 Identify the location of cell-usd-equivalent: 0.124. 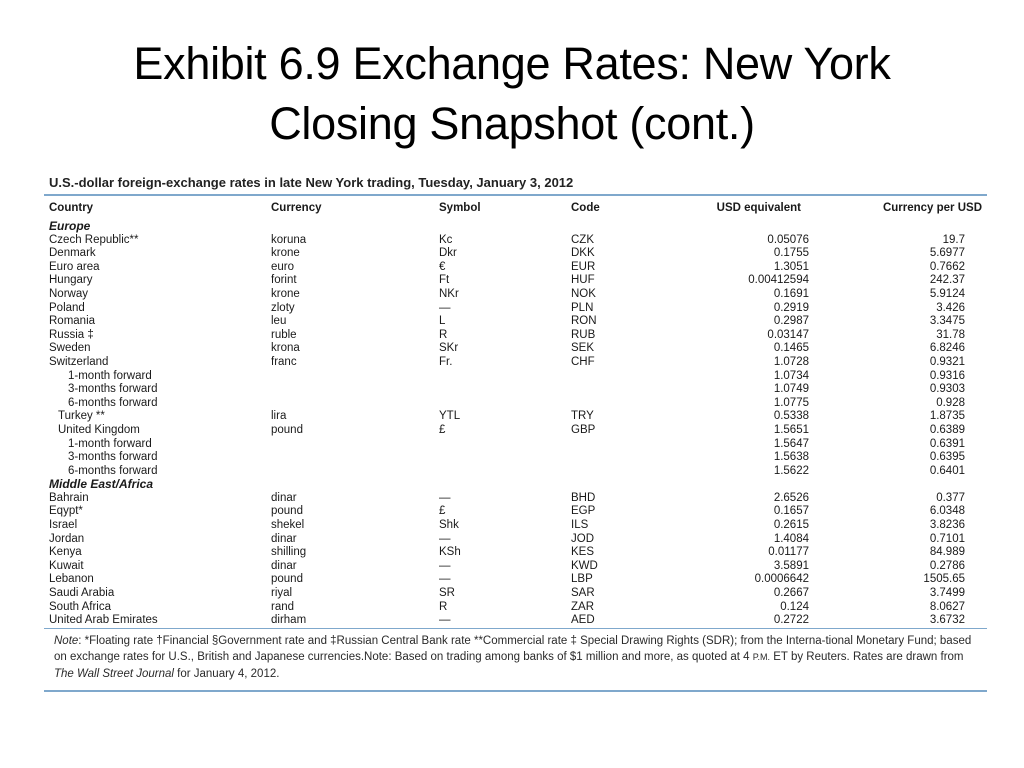
(794, 606).